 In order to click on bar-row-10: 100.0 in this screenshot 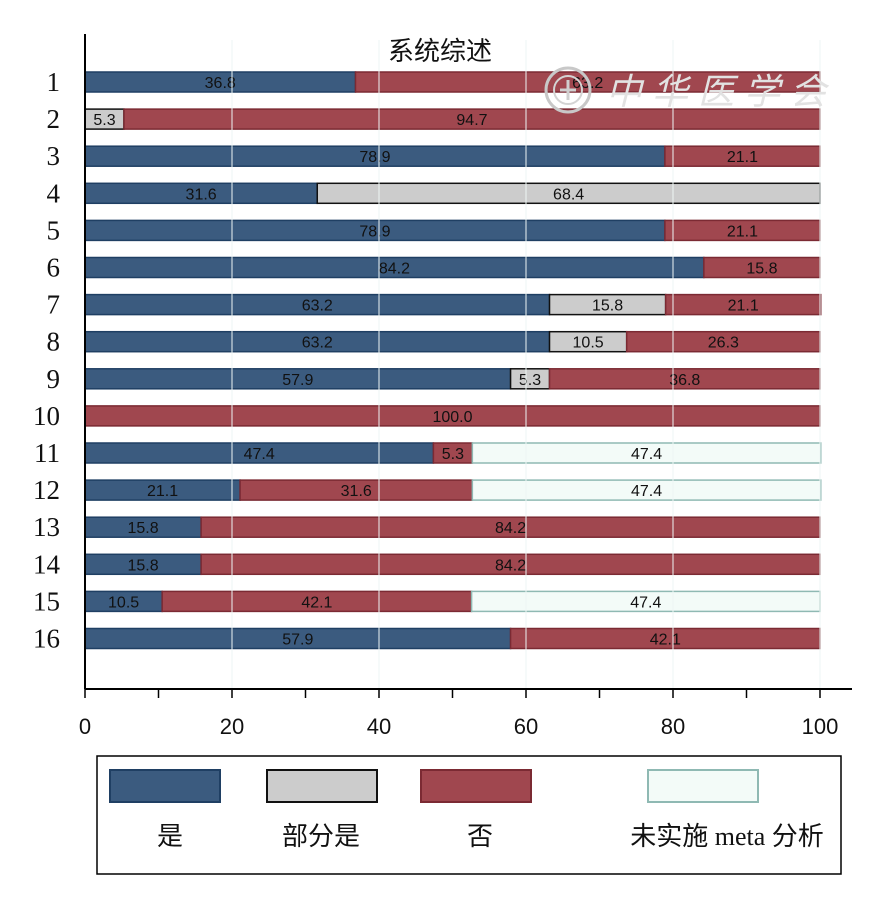, I will do `click(452, 416)`.